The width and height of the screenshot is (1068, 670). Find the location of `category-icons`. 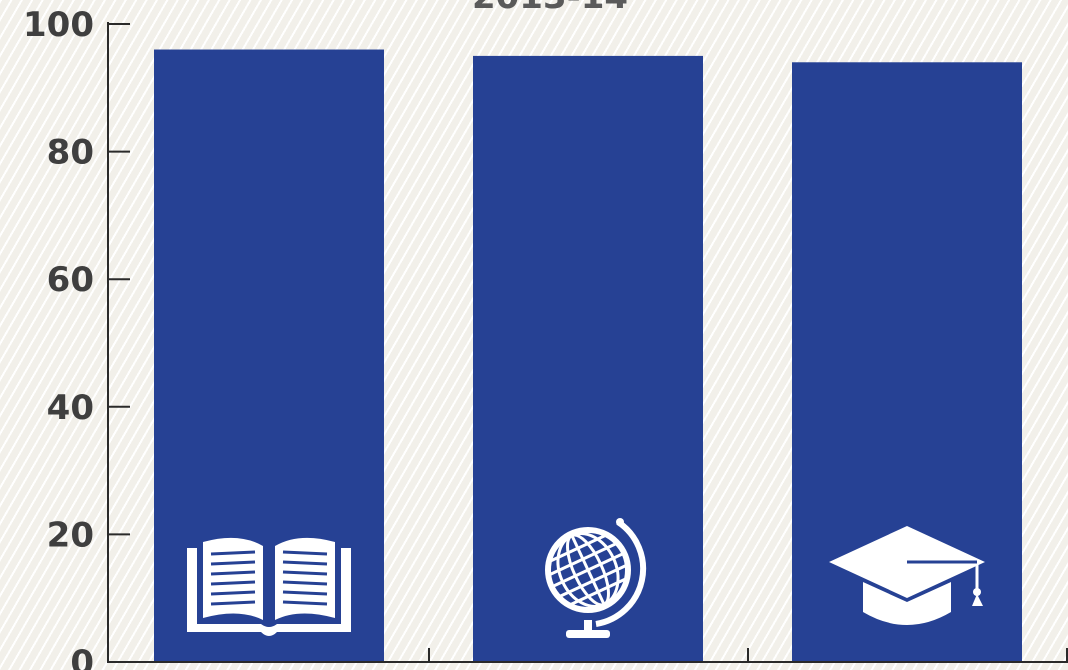

category-icons is located at coordinates (586, 578).